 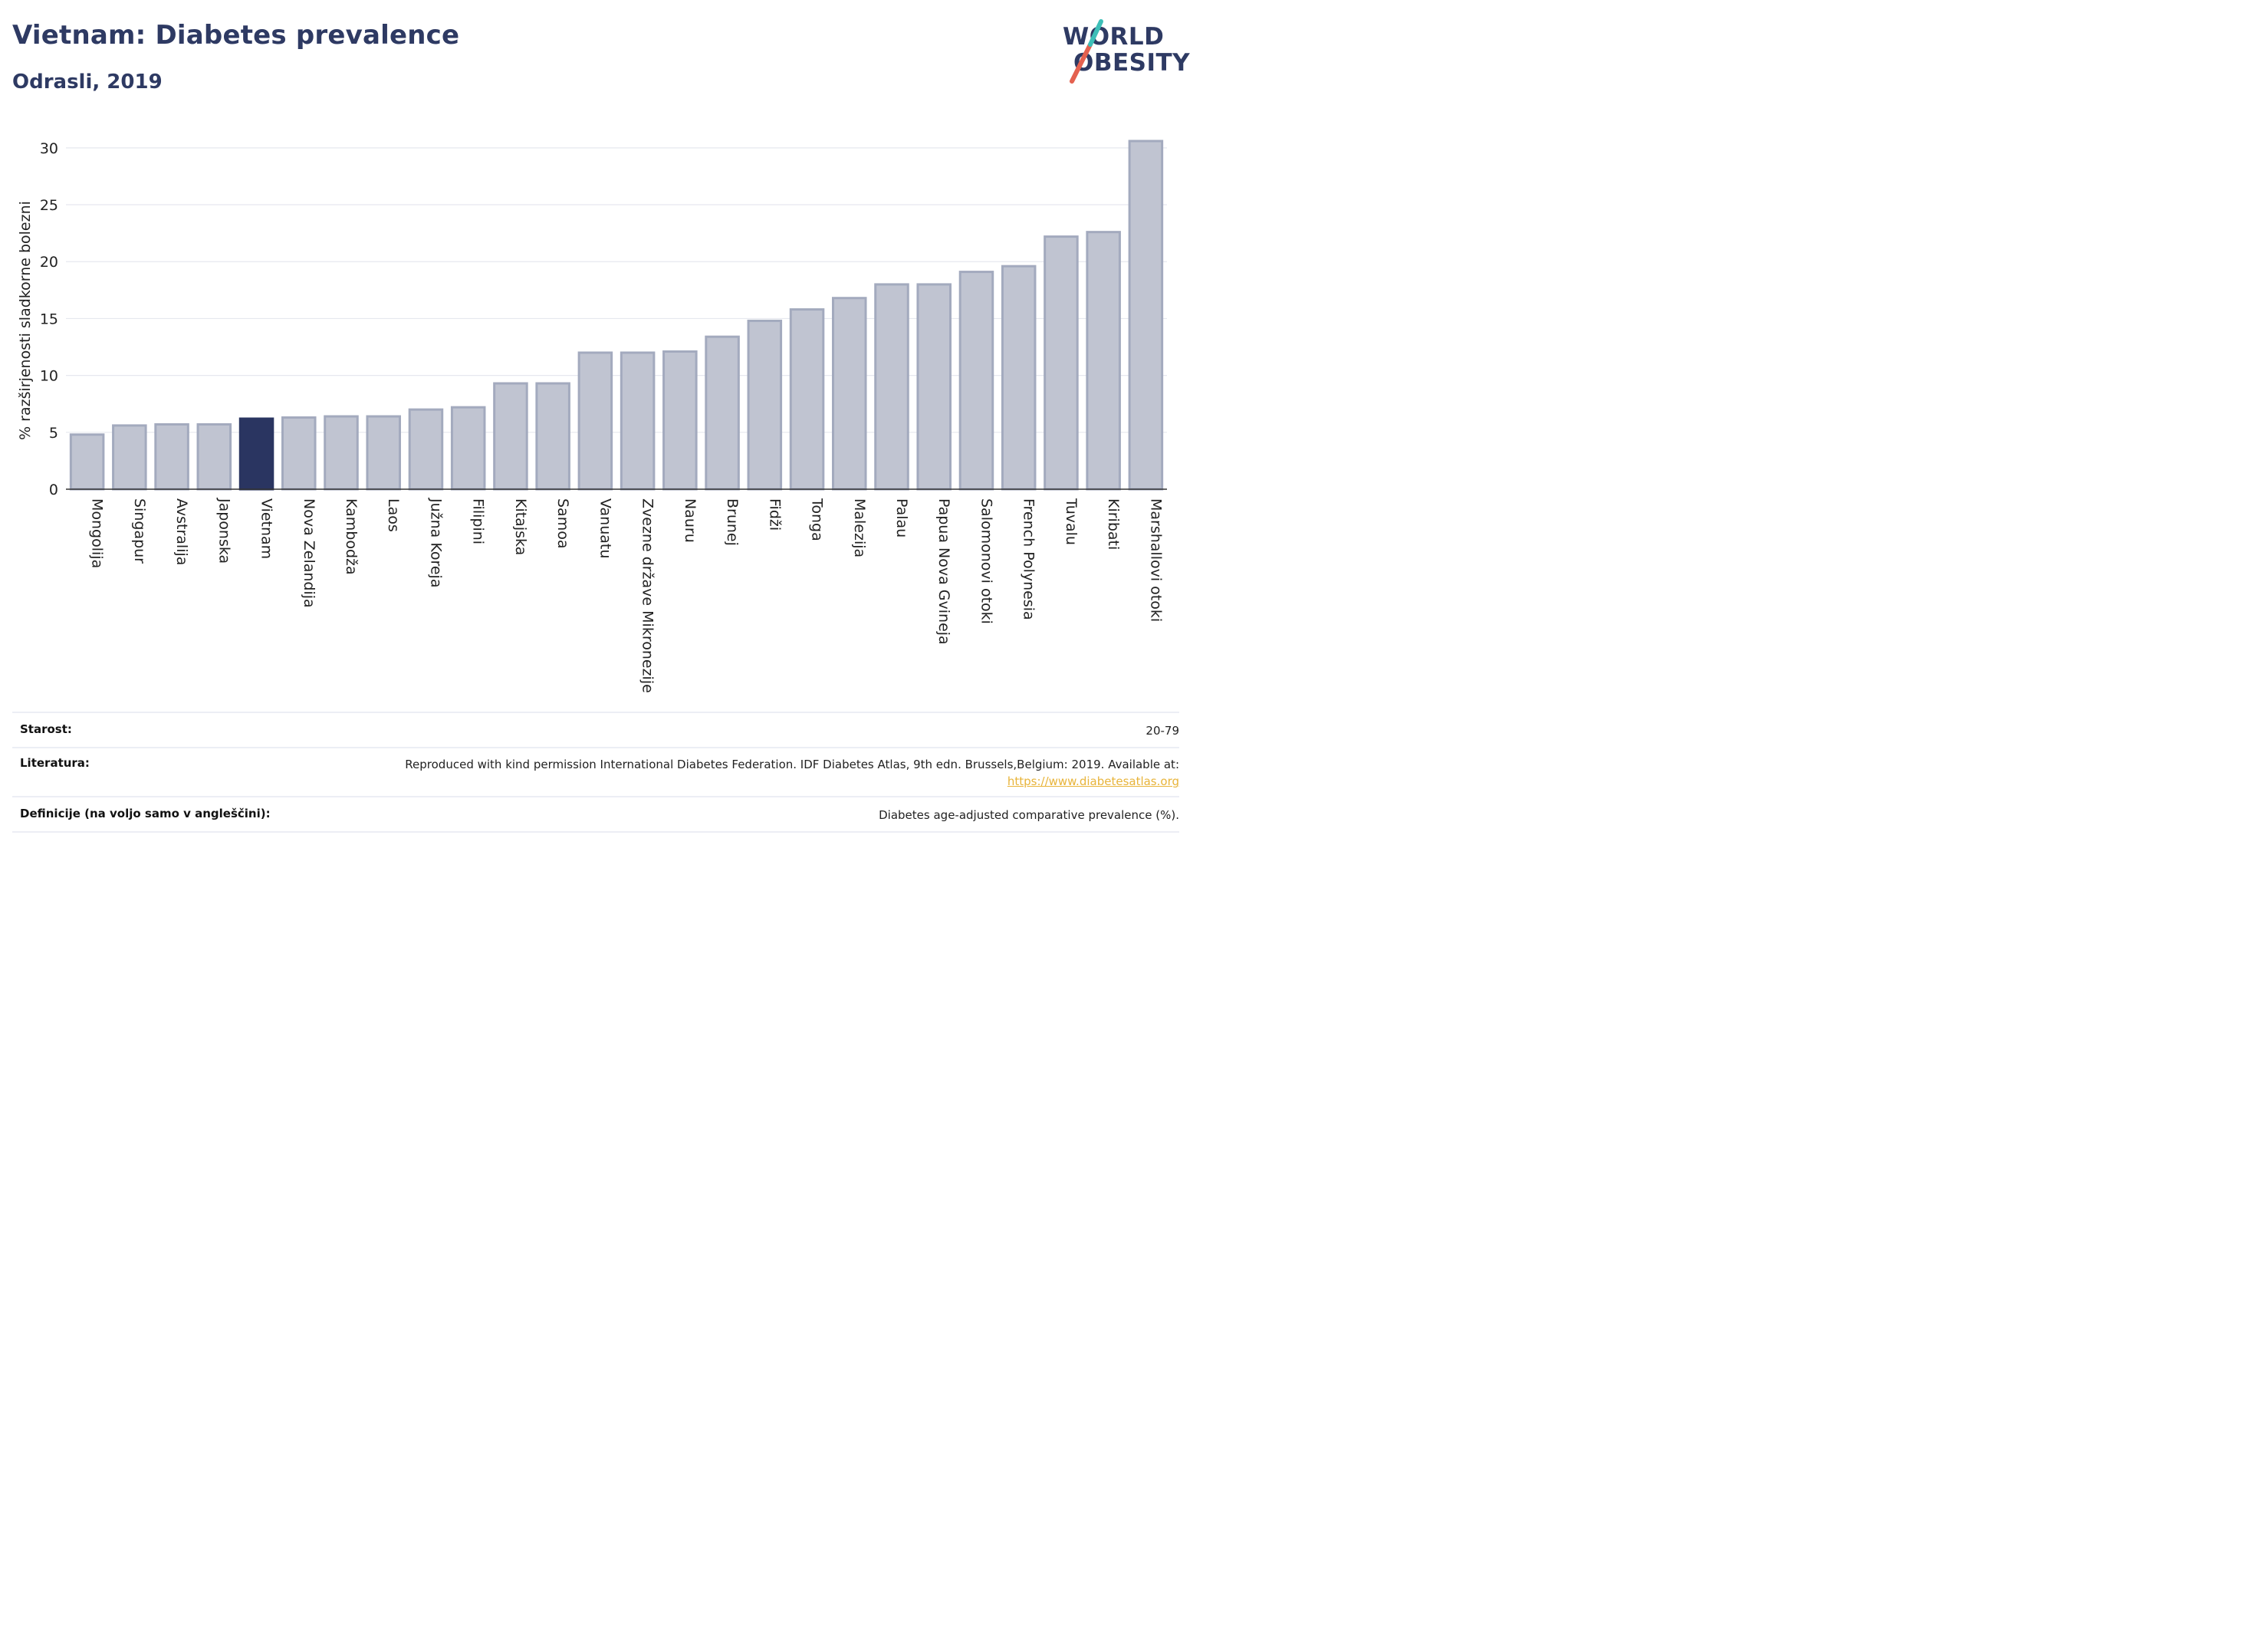 I want to click on x-tick-label: Nova Zelandija, so click(x=309, y=553).